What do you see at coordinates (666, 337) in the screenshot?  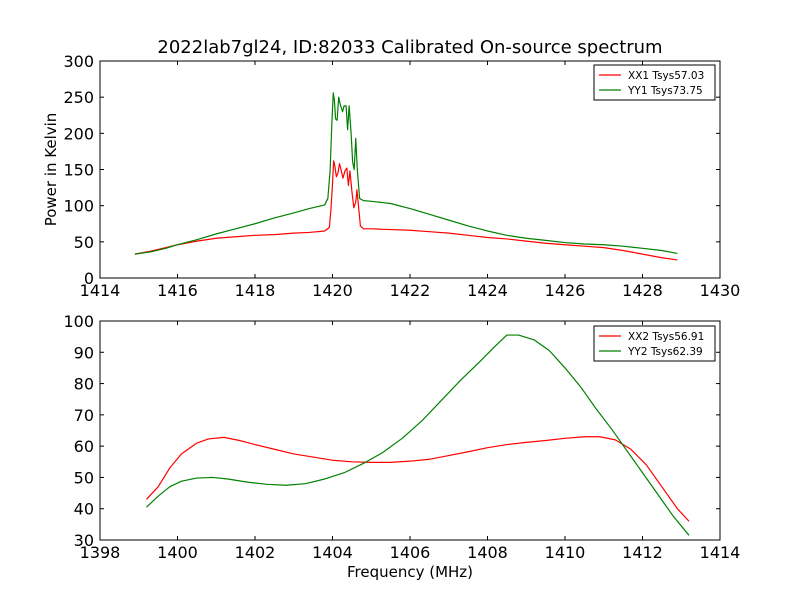 I see `plot2-legend-label-1: XX2 Tsys56.91` at bounding box center [666, 337].